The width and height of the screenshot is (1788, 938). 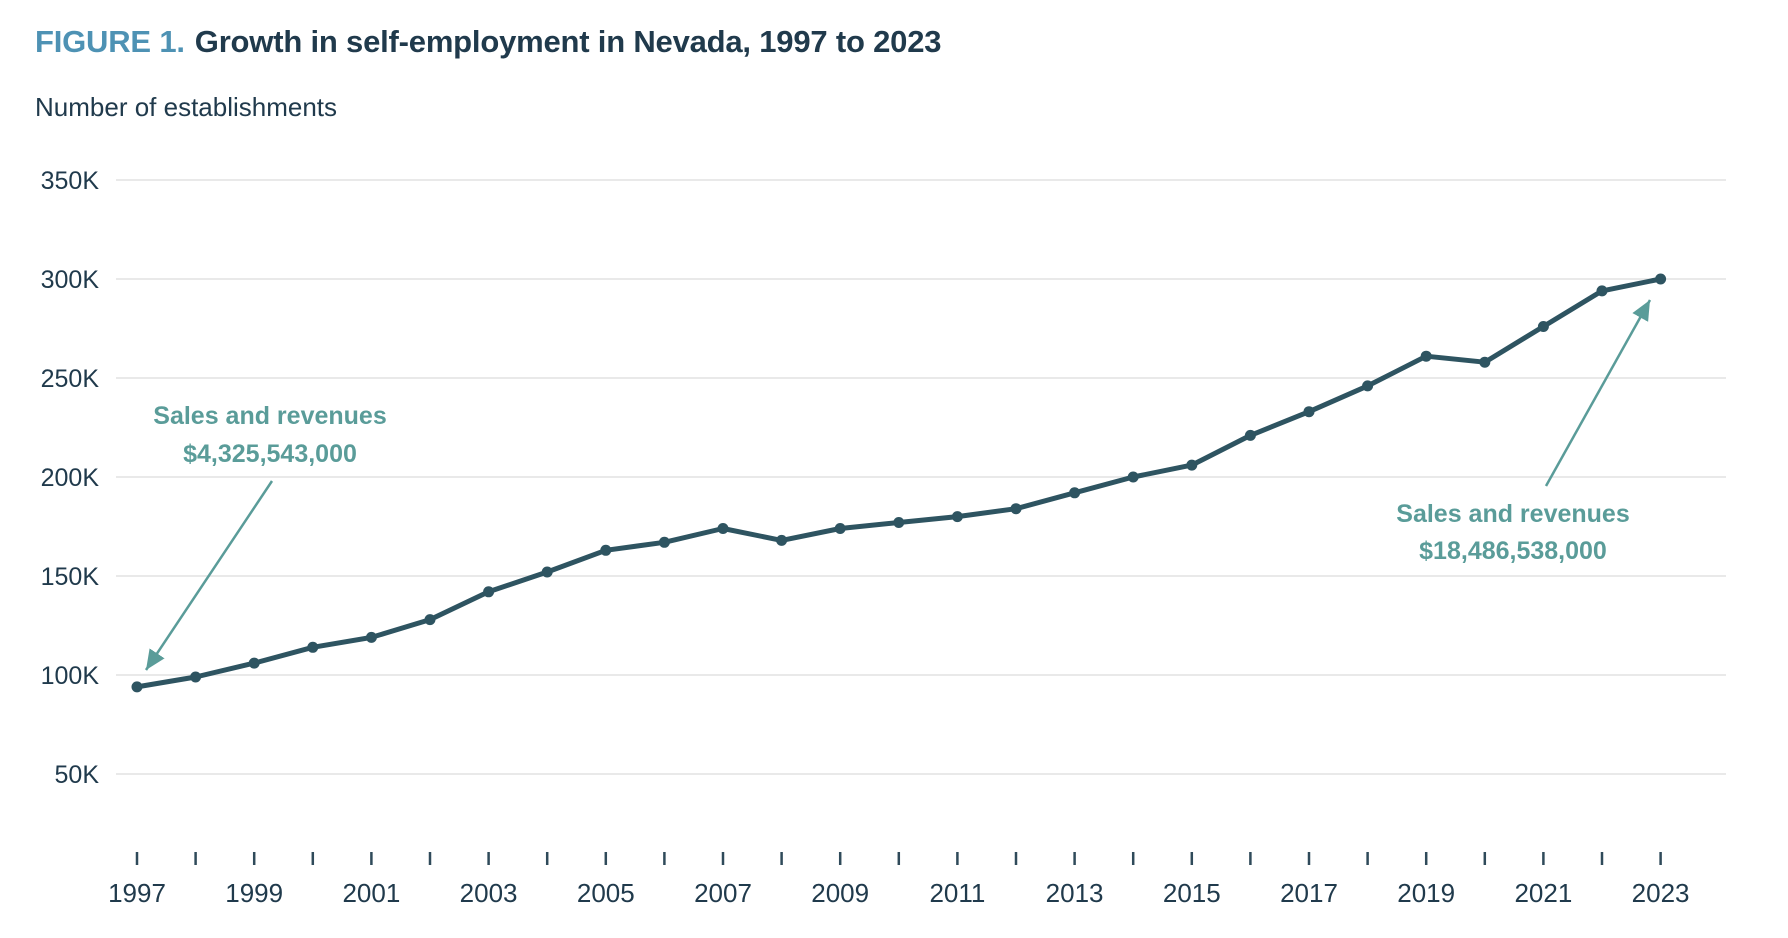 What do you see at coordinates (489, 893) in the screenshot?
I see `x-axis-label: 2003` at bounding box center [489, 893].